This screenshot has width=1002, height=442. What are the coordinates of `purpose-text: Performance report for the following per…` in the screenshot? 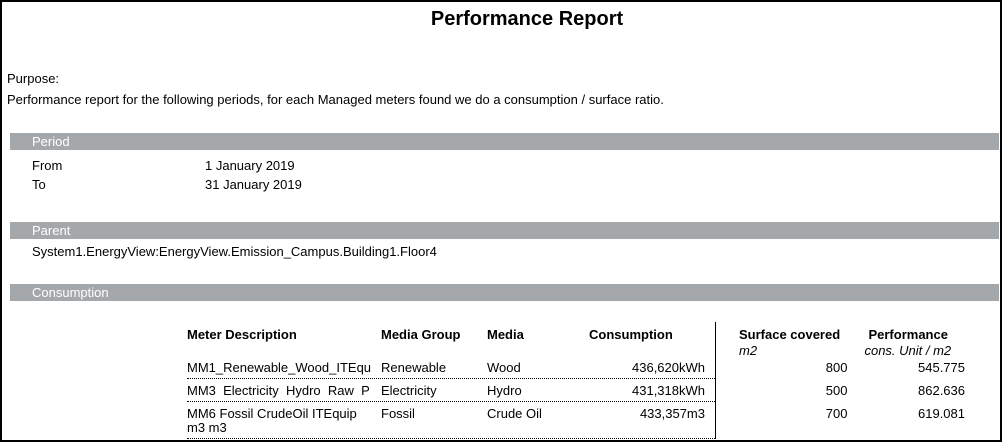 It's located at (335, 99).